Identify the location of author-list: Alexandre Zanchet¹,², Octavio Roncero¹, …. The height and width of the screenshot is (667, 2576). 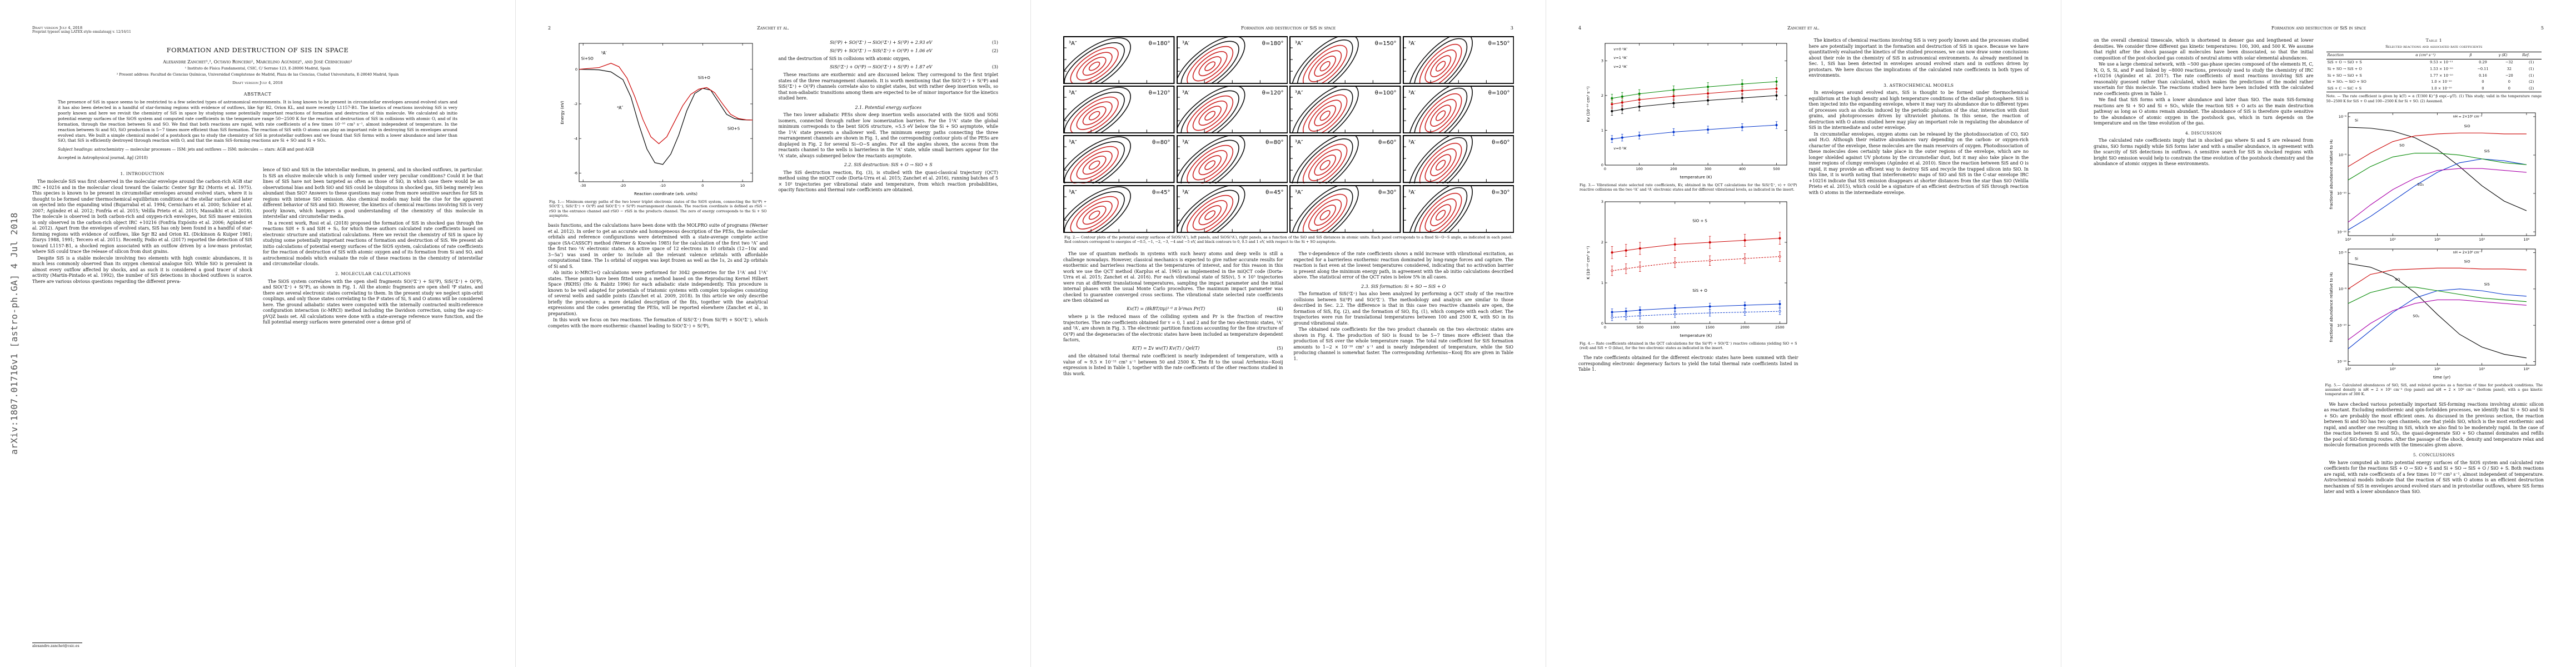
(257, 61).